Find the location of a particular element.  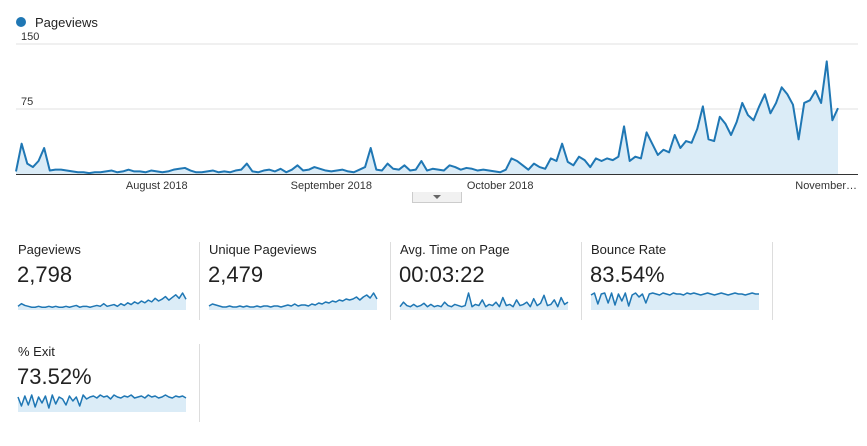

metric-value: 2,479 is located at coordinates (236, 274).